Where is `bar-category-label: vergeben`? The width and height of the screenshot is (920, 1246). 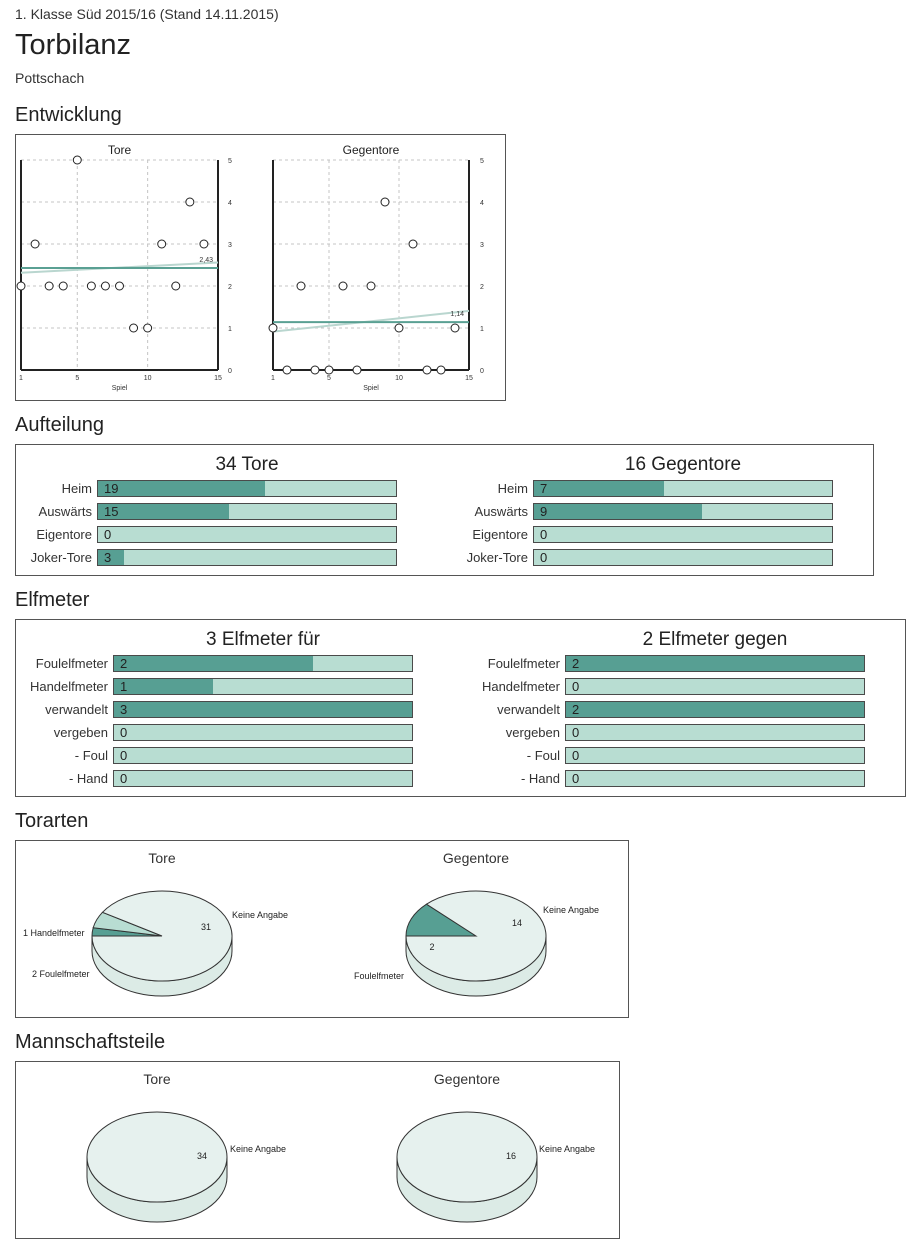
bar-category-label: vergeben is located at coordinates (80, 732).